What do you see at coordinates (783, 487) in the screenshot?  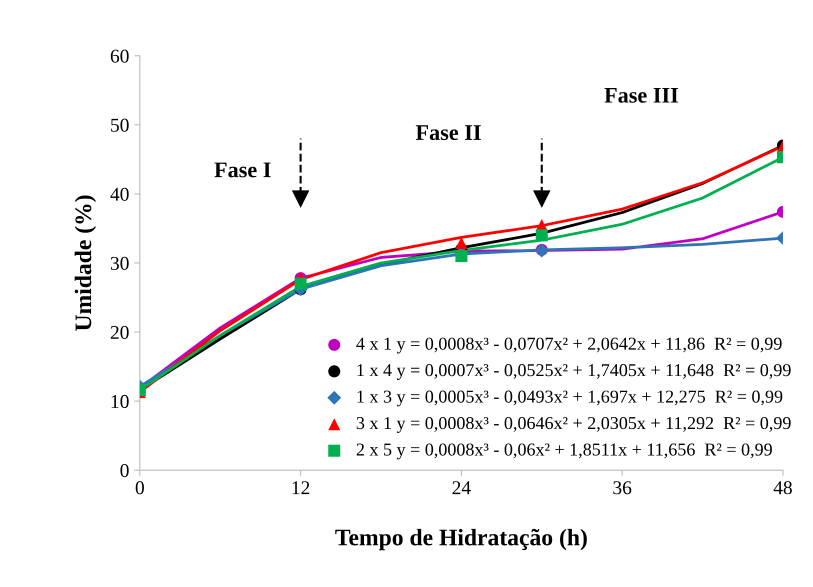 I see `x-tick-label: 48` at bounding box center [783, 487].